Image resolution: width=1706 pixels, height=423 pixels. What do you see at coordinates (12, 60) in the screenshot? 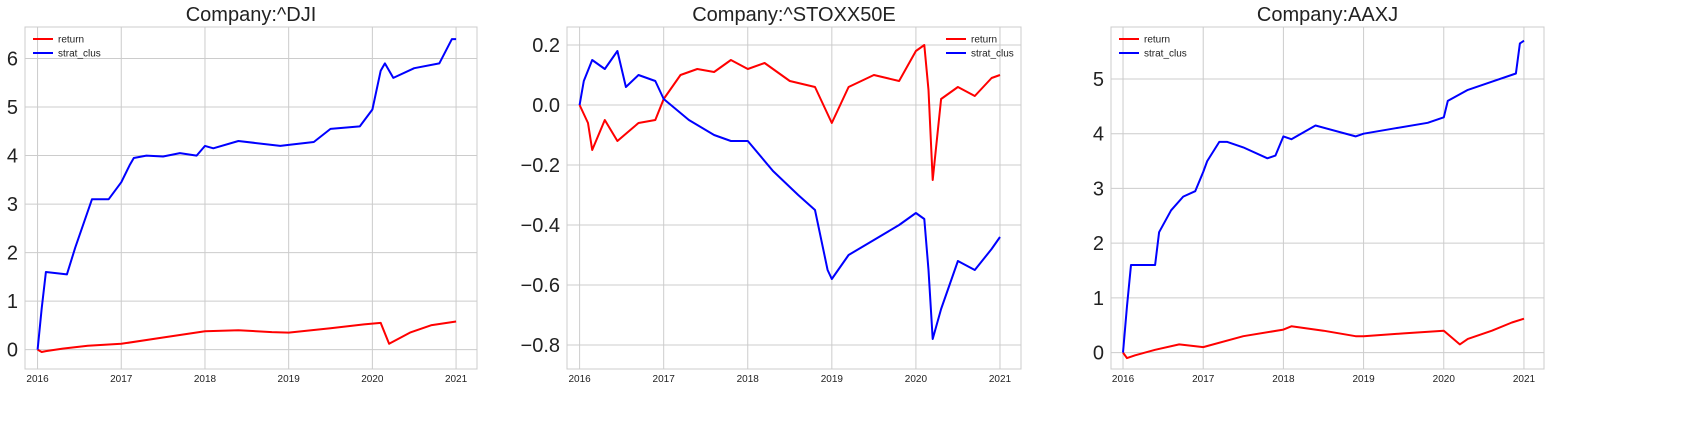
I see `y-tick-label: 6` at bounding box center [12, 60].